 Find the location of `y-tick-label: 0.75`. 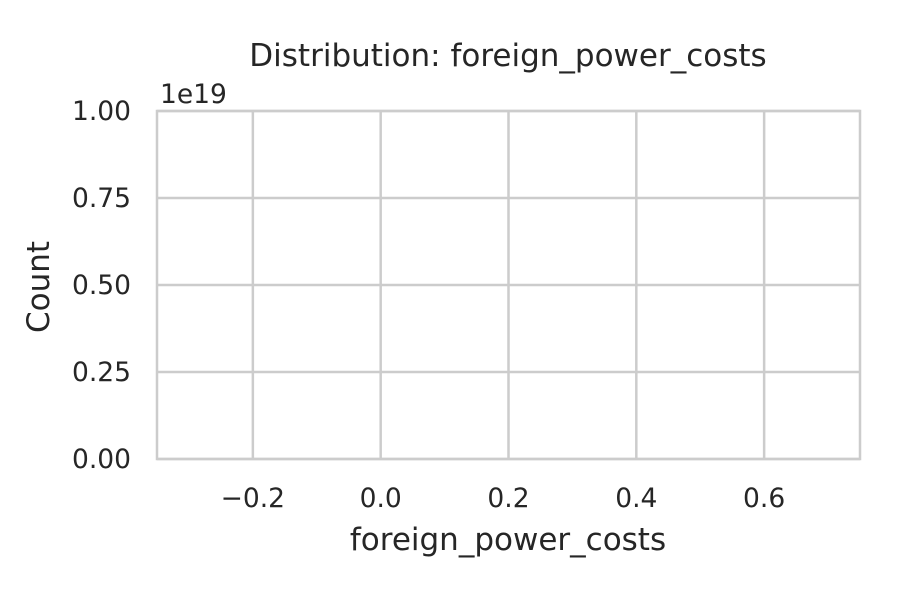

y-tick-label: 0.75 is located at coordinates (101, 198).